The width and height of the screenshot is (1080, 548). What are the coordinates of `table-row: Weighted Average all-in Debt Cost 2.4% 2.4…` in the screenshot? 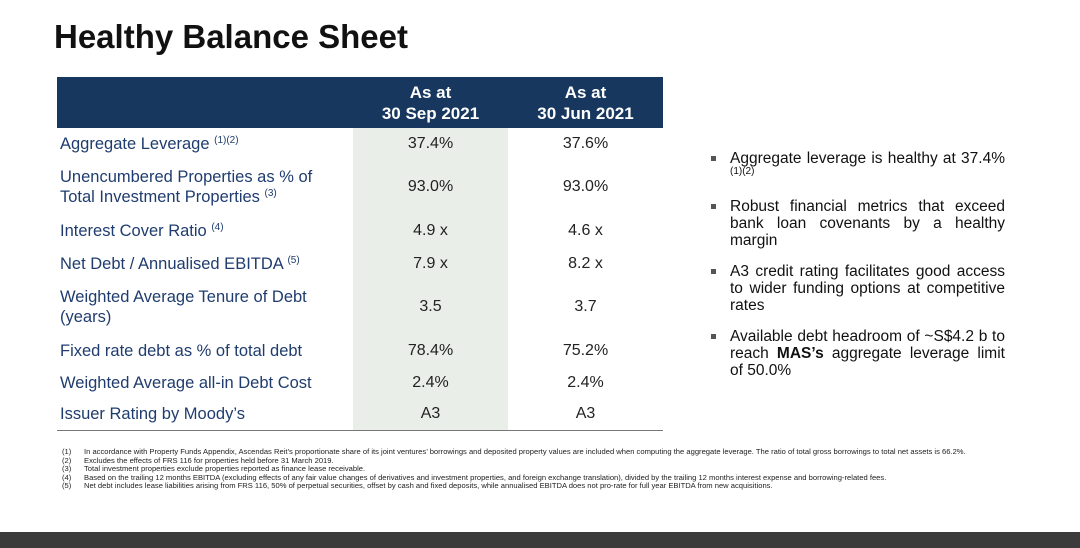 It's located at (360, 383).